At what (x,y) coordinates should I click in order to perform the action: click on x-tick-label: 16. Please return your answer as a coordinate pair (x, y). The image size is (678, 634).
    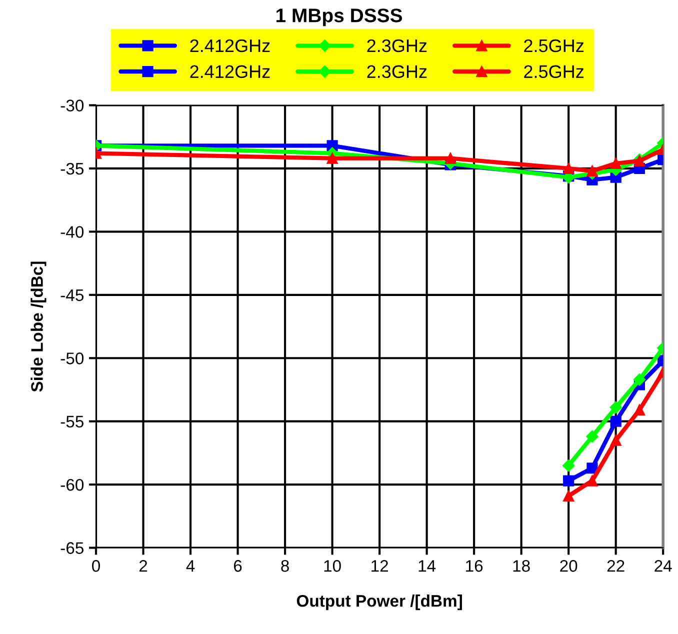
    Looking at the image, I should click on (474, 566).